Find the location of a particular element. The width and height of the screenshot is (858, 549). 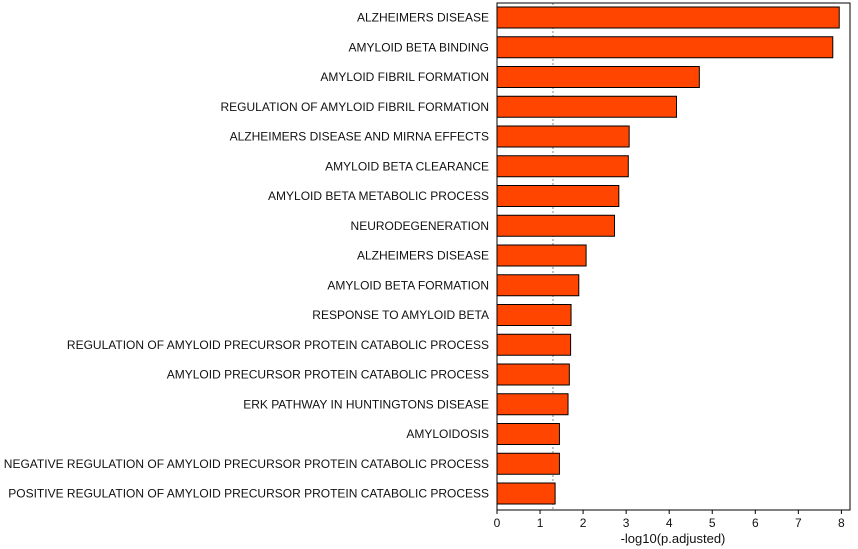

category-label: AMYLOID FIBRIL FORMATION is located at coordinates (404, 77).